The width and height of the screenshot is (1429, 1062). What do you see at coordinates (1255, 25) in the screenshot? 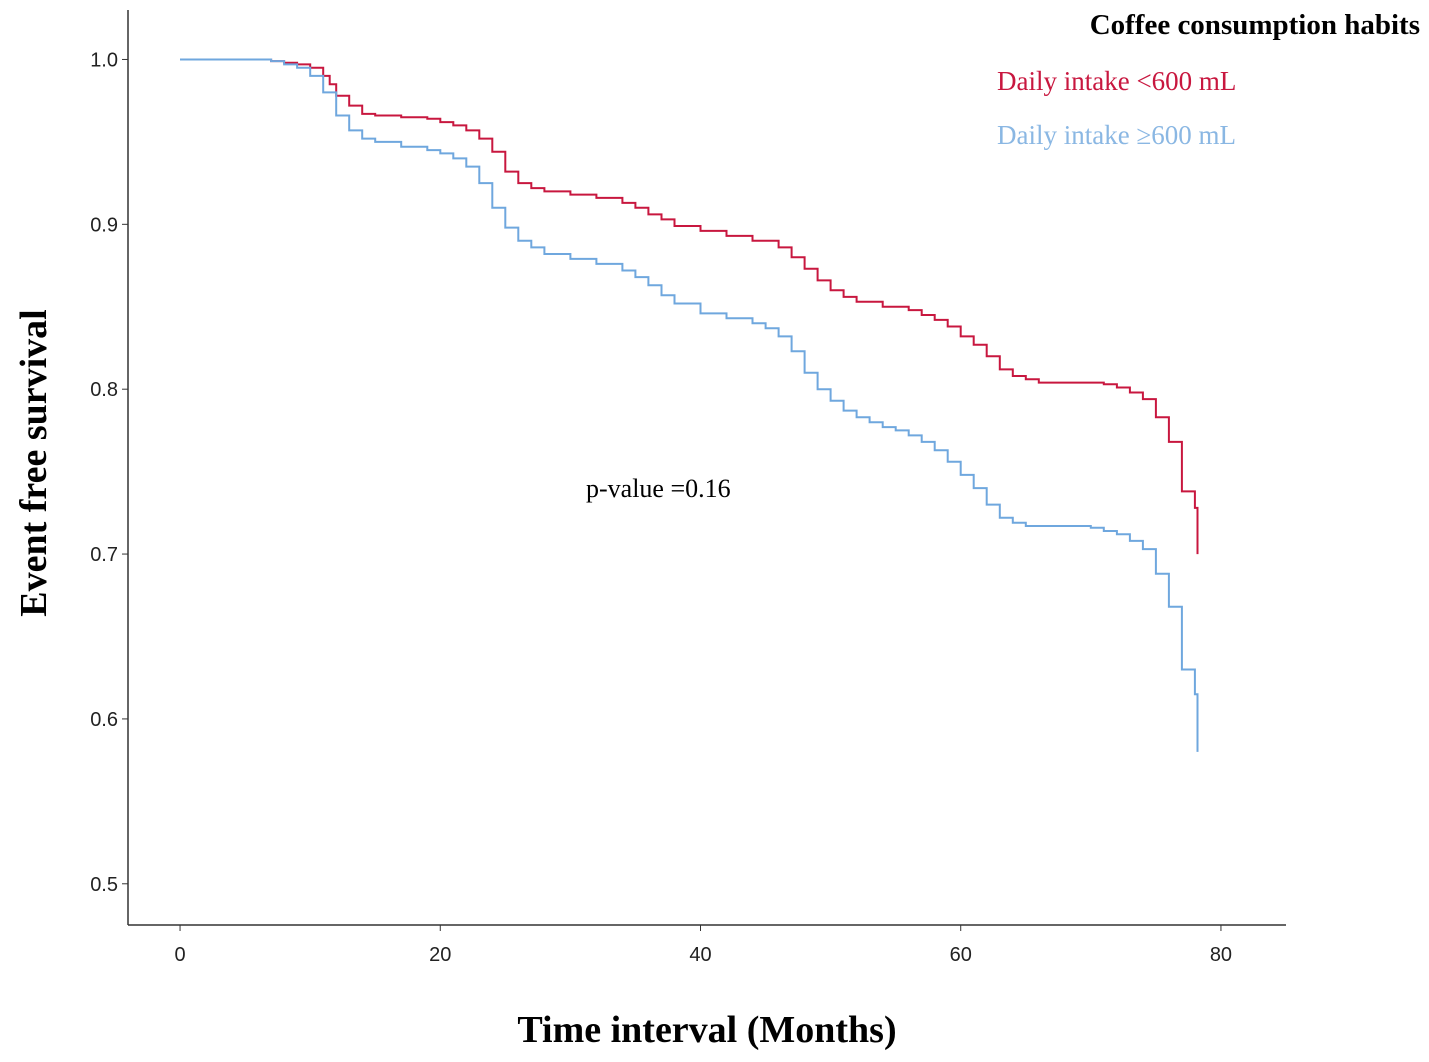
I see `legend-title: Coffee consumption habits` at bounding box center [1255, 25].